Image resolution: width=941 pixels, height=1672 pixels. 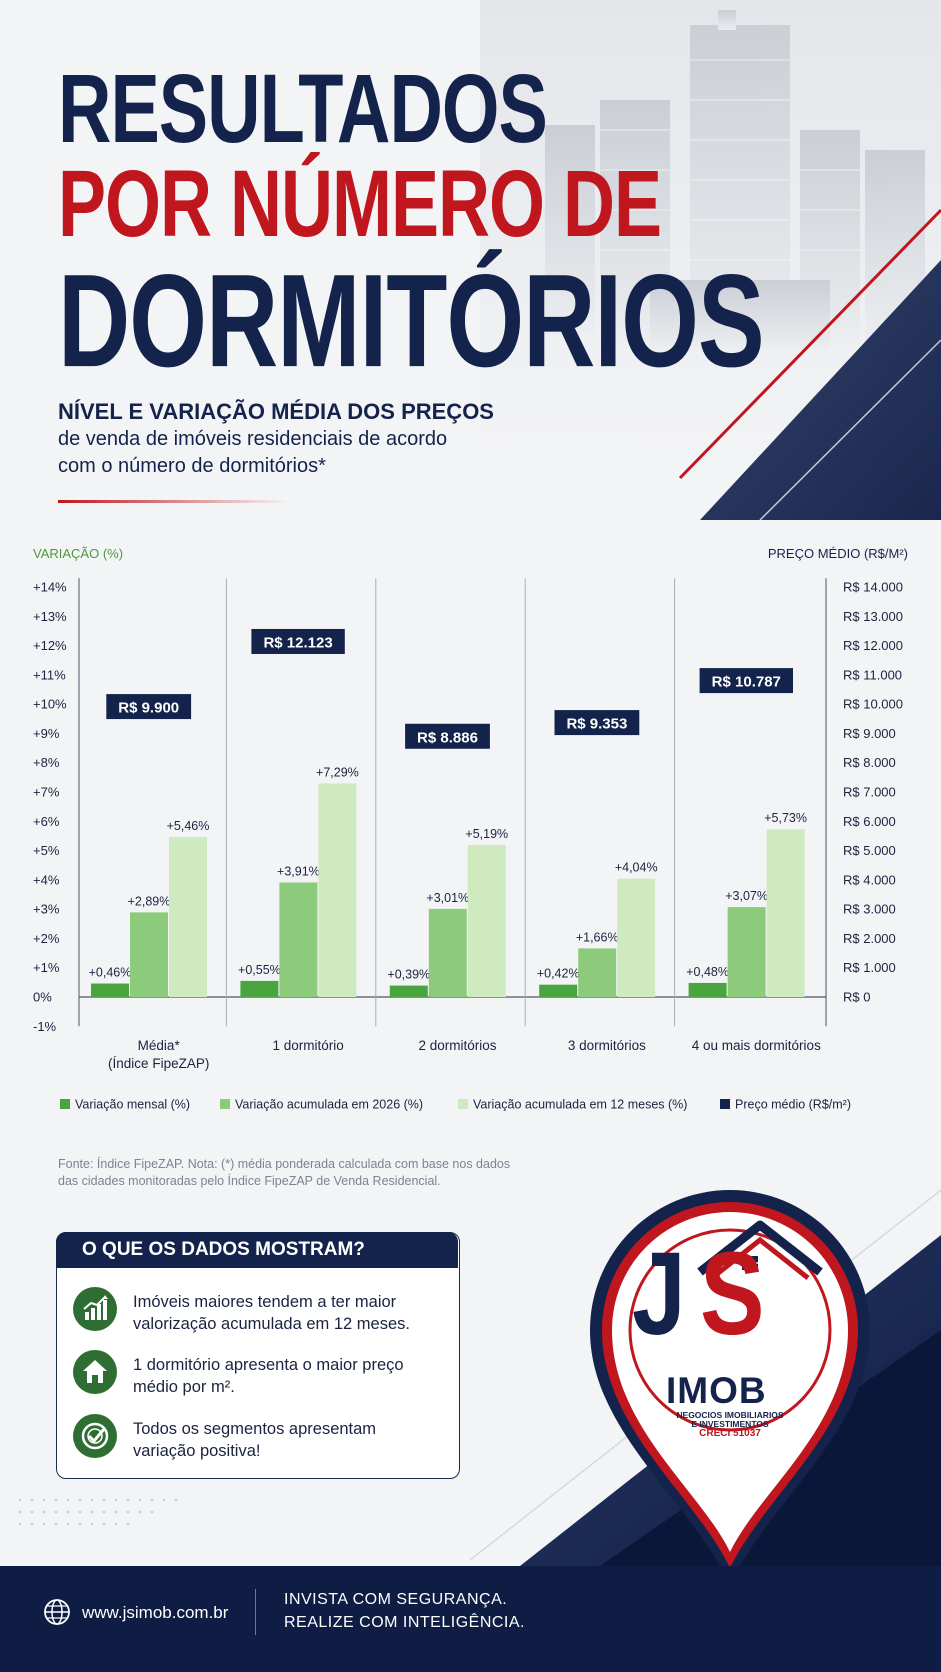 What do you see at coordinates (46, 762) in the screenshot?
I see `left-tick-label: +8%` at bounding box center [46, 762].